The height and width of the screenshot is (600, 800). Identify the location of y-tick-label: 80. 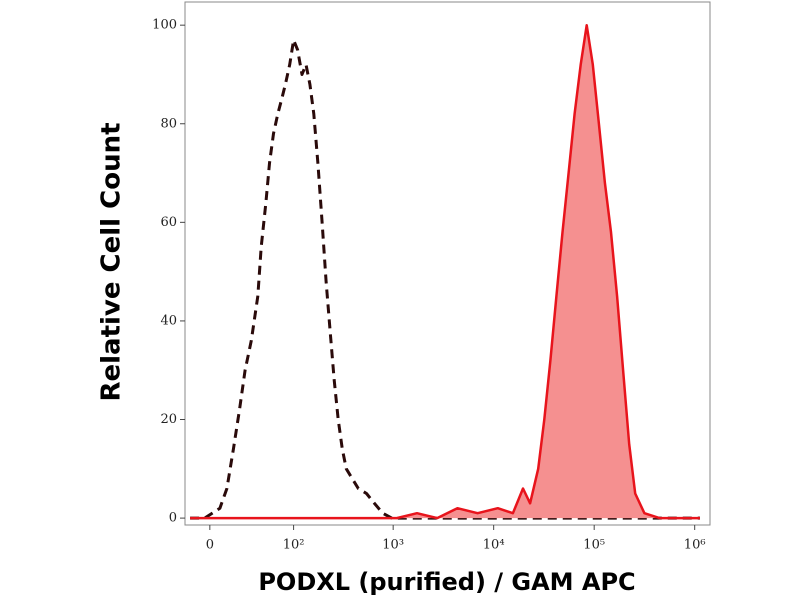
(168, 123).